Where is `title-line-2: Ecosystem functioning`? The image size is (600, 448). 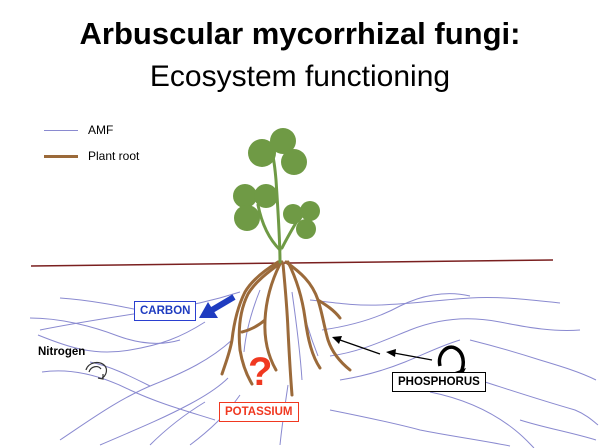 title-line-2: Ecosystem functioning is located at coordinates (300, 76).